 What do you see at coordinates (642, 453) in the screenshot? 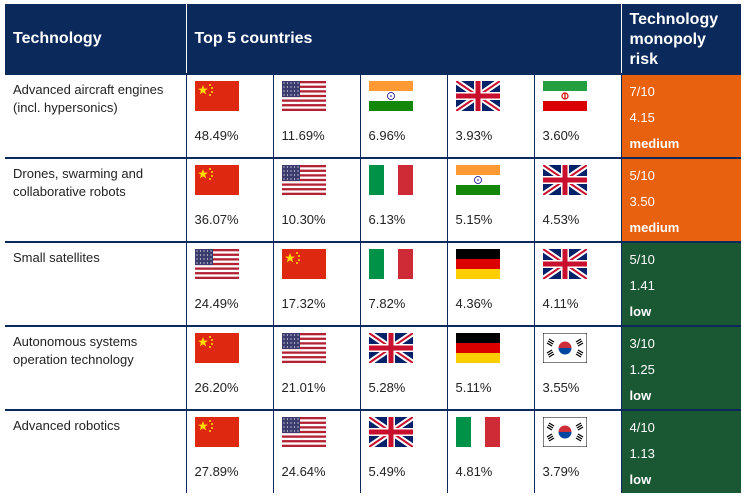
I see `risk-value: 1.13` at bounding box center [642, 453].